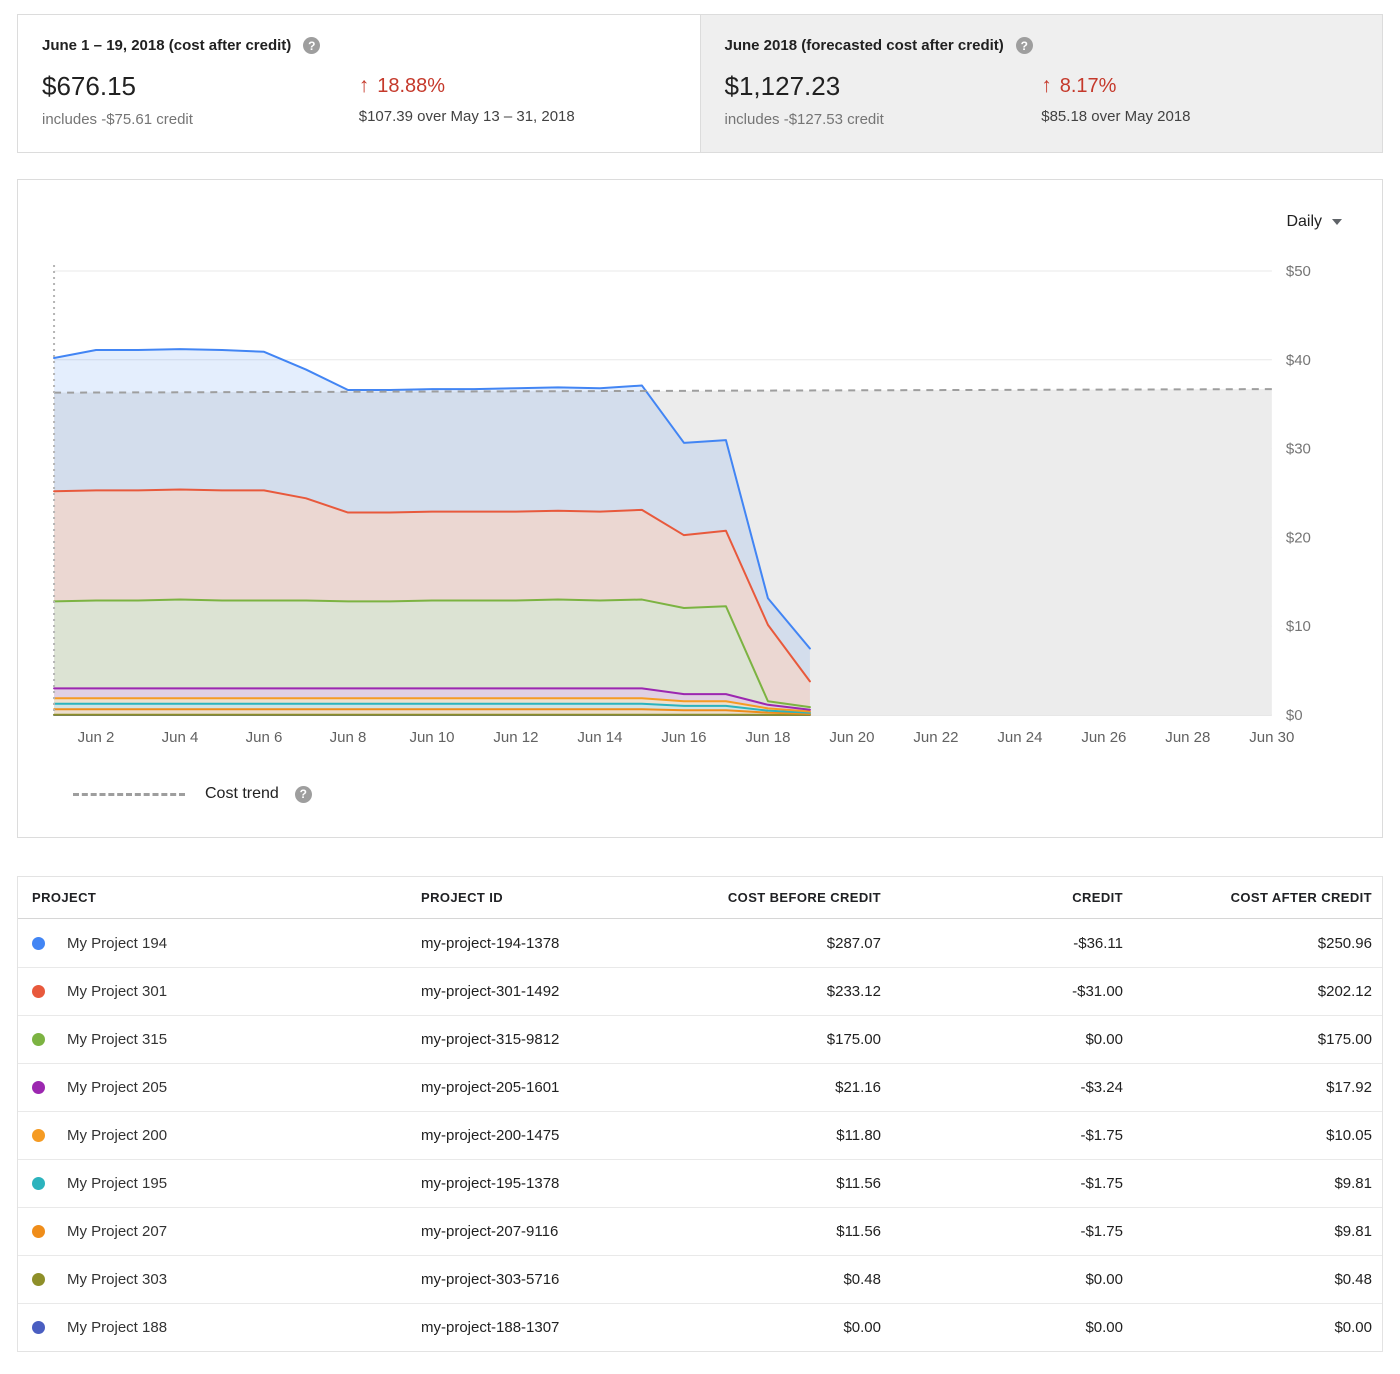 The height and width of the screenshot is (1374, 1400). Describe the element at coordinates (851, 737) in the screenshot. I see `svg-text: Jun 20` at that location.